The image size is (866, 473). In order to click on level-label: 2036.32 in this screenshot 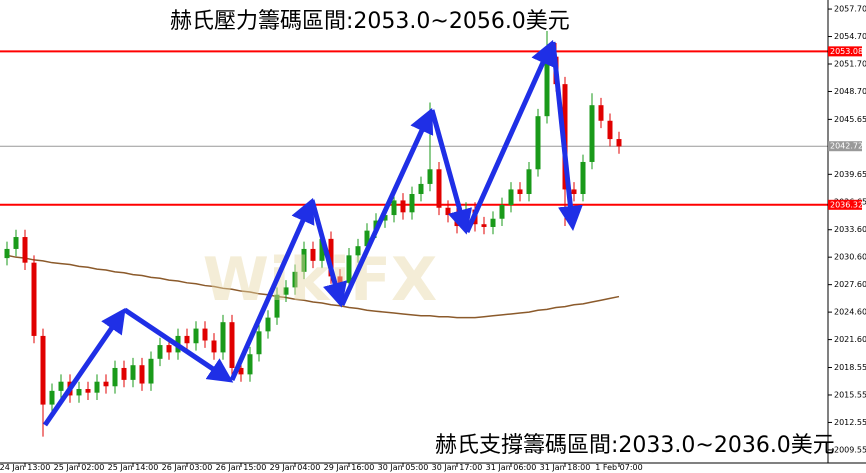, I will do `click(846, 204)`.